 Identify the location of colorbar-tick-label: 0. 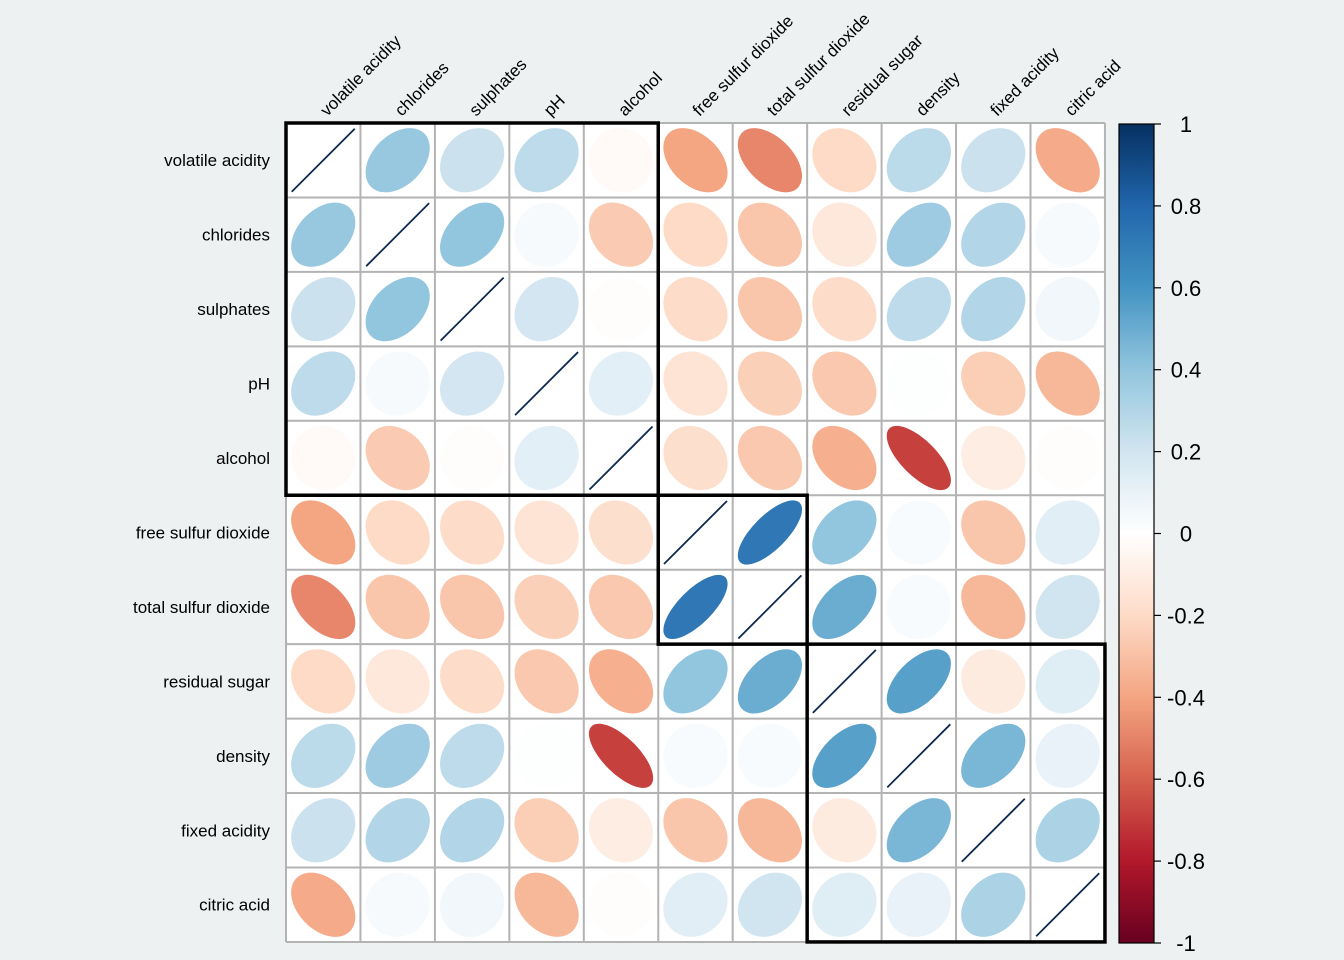
(1186, 534).